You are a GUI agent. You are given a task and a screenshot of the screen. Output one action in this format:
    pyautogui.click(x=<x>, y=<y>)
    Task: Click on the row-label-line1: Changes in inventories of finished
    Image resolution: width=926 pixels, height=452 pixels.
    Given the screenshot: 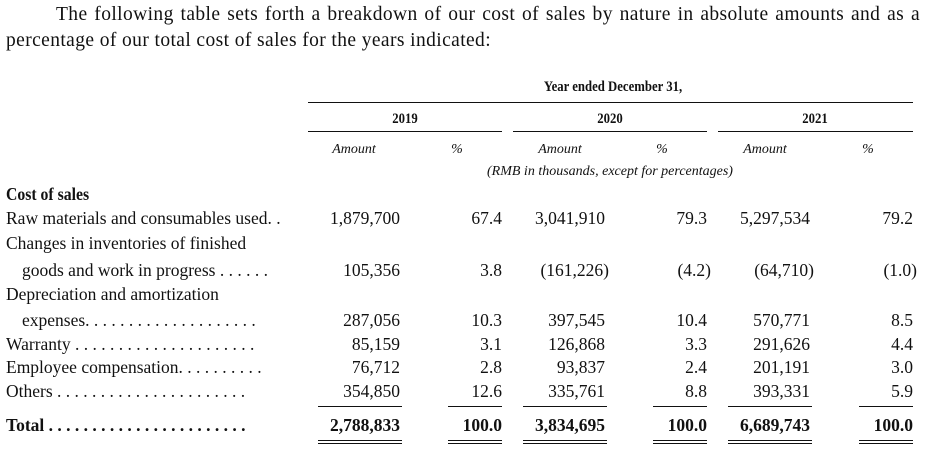 What is the action you would take?
    pyautogui.click(x=126, y=243)
    